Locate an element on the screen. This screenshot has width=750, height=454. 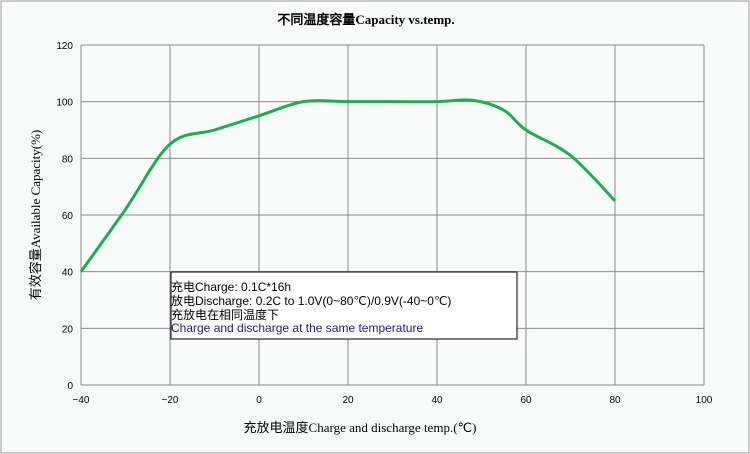
x-axis-label: 充放电温度Charge and discharge temp.(℃) is located at coordinates (360, 427).